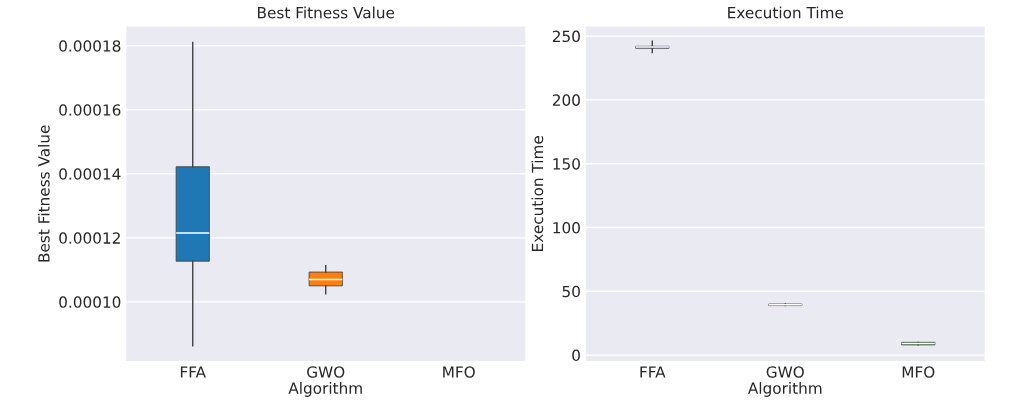 The height and width of the screenshot is (408, 1010). Describe the element at coordinates (90, 174) in the screenshot. I see `y-tick-label: 0.00014` at that location.